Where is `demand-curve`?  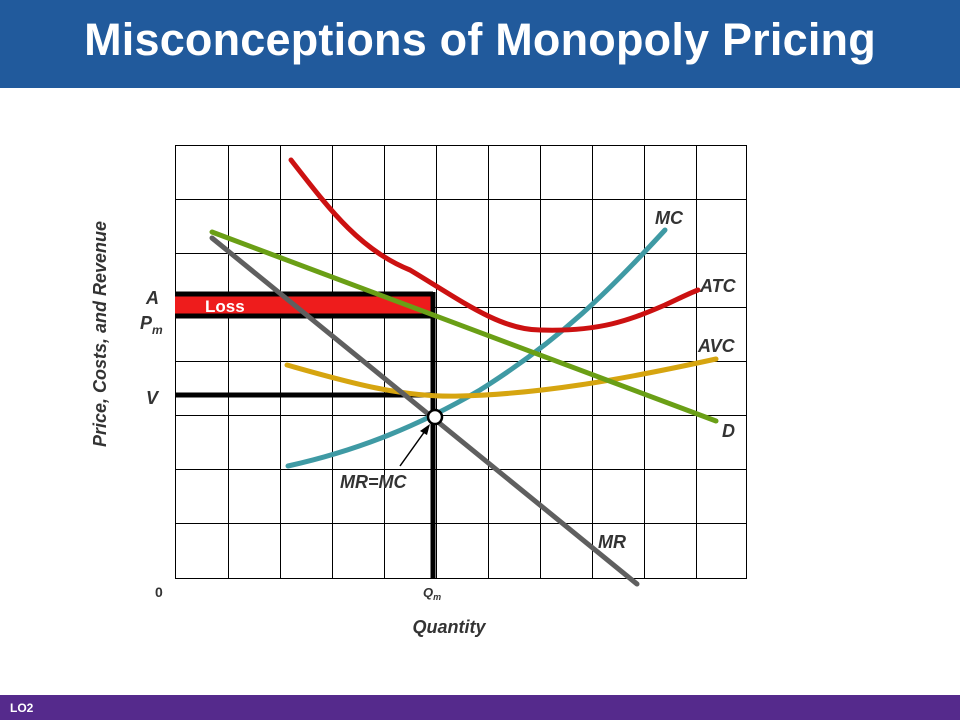
demand-curve is located at coordinates (464, 326).